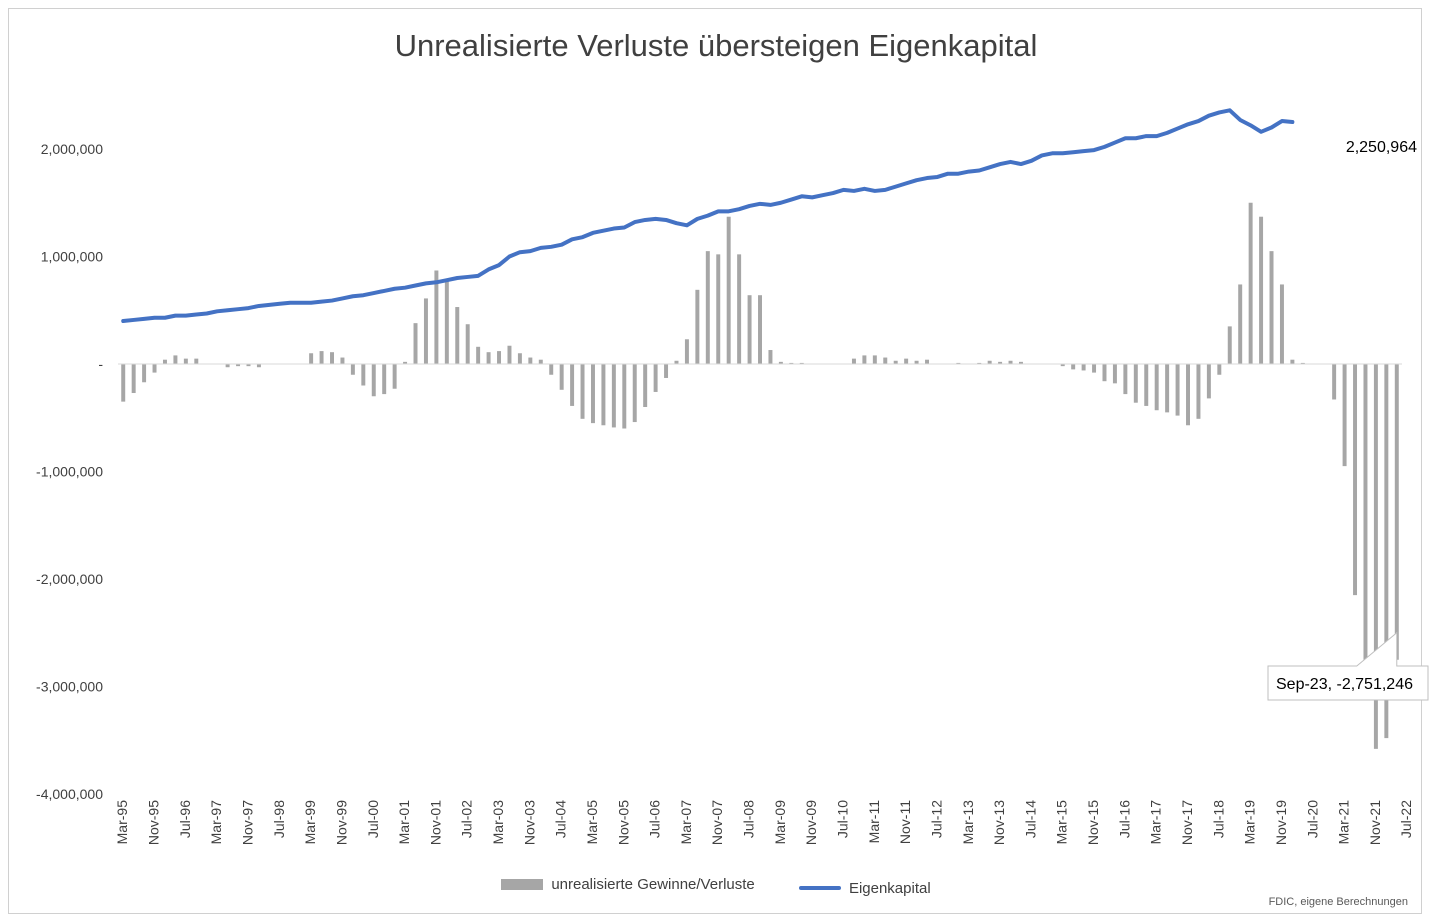 The width and height of the screenshot is (1432, 924). I want to click on x-tick-label: Jul-04, so click(561, 819).